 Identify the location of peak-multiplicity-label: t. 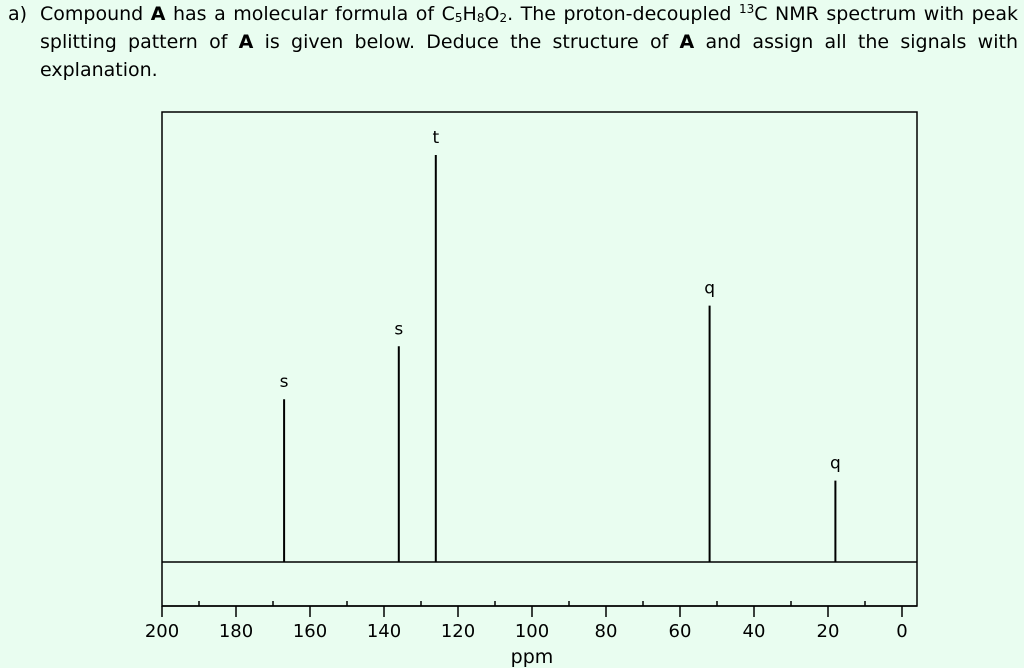
(435, 138).